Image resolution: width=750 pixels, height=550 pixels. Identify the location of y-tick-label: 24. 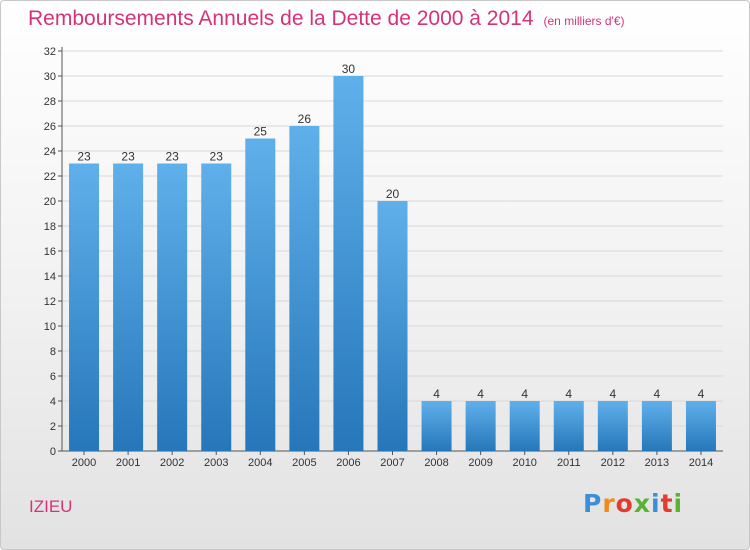
(50, 152).